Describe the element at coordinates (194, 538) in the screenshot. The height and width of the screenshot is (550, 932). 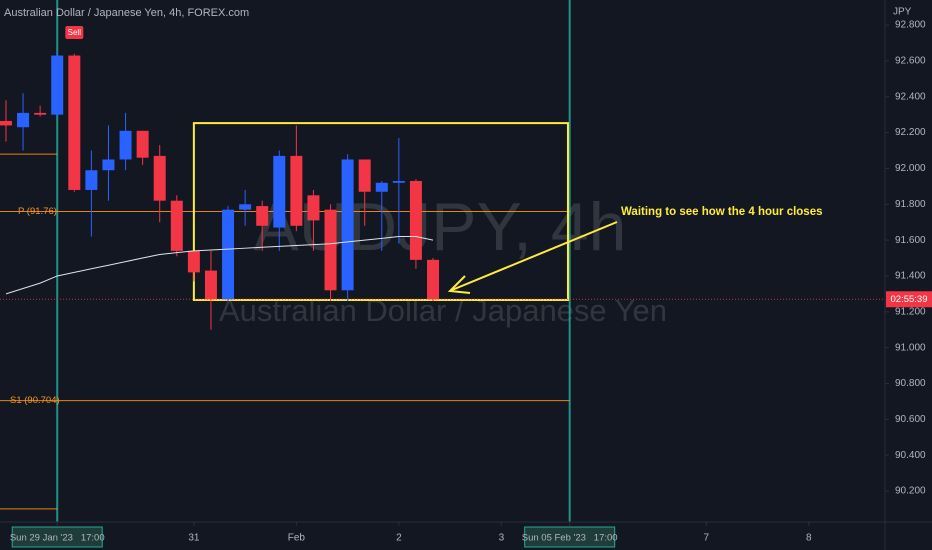
I see `x-tick-label: 31` at that location.